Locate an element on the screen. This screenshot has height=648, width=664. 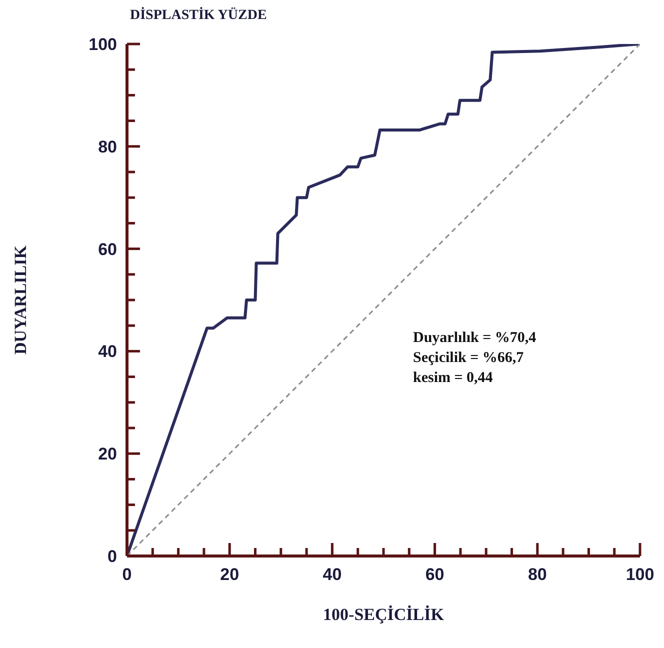
annotation: Duyarlılık = %70,4 is located at coordinates (474, 338).